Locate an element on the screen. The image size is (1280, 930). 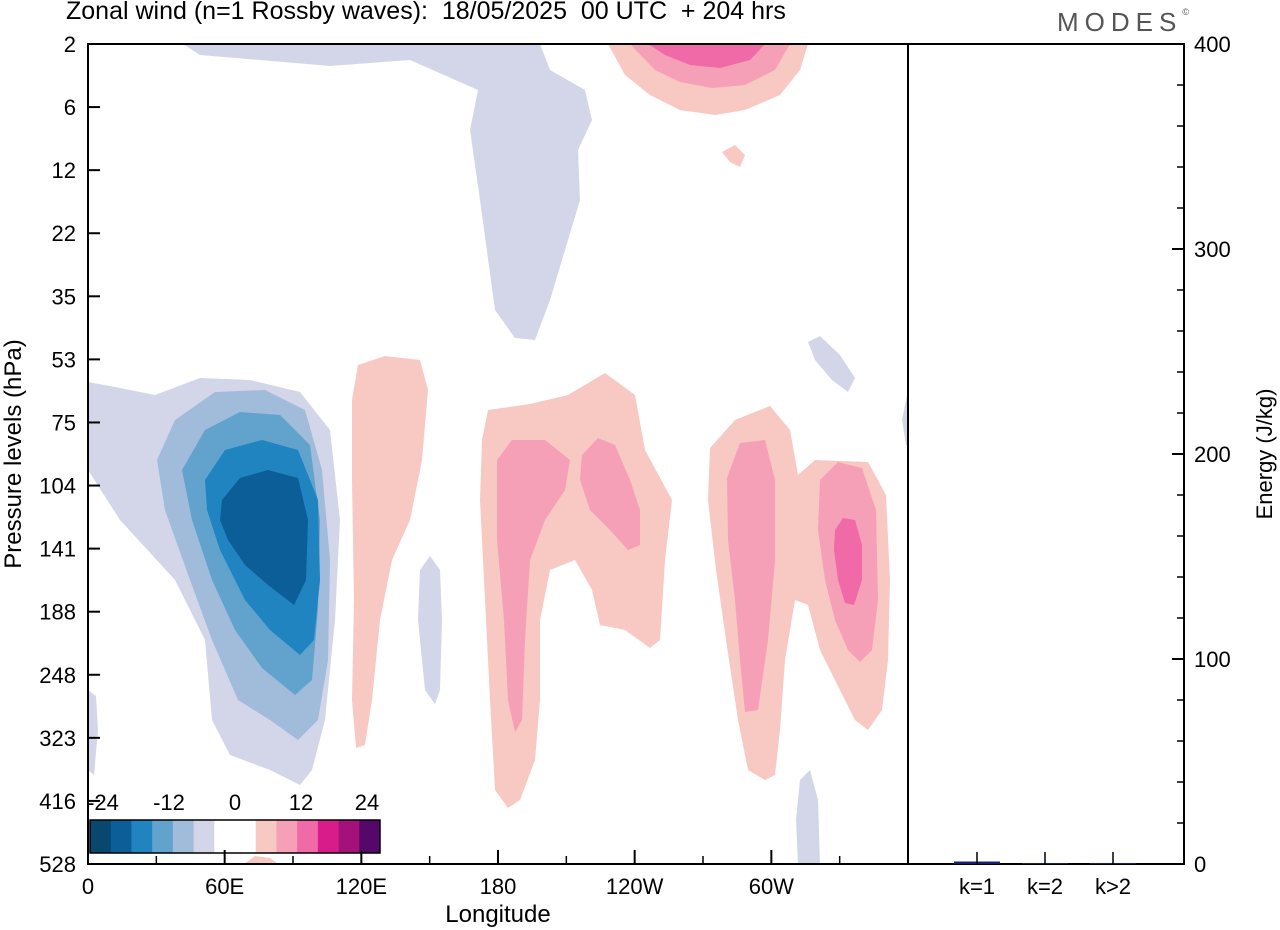
energy-axis-label: Energy (J/kg) is located at coordinates (1264, 454).